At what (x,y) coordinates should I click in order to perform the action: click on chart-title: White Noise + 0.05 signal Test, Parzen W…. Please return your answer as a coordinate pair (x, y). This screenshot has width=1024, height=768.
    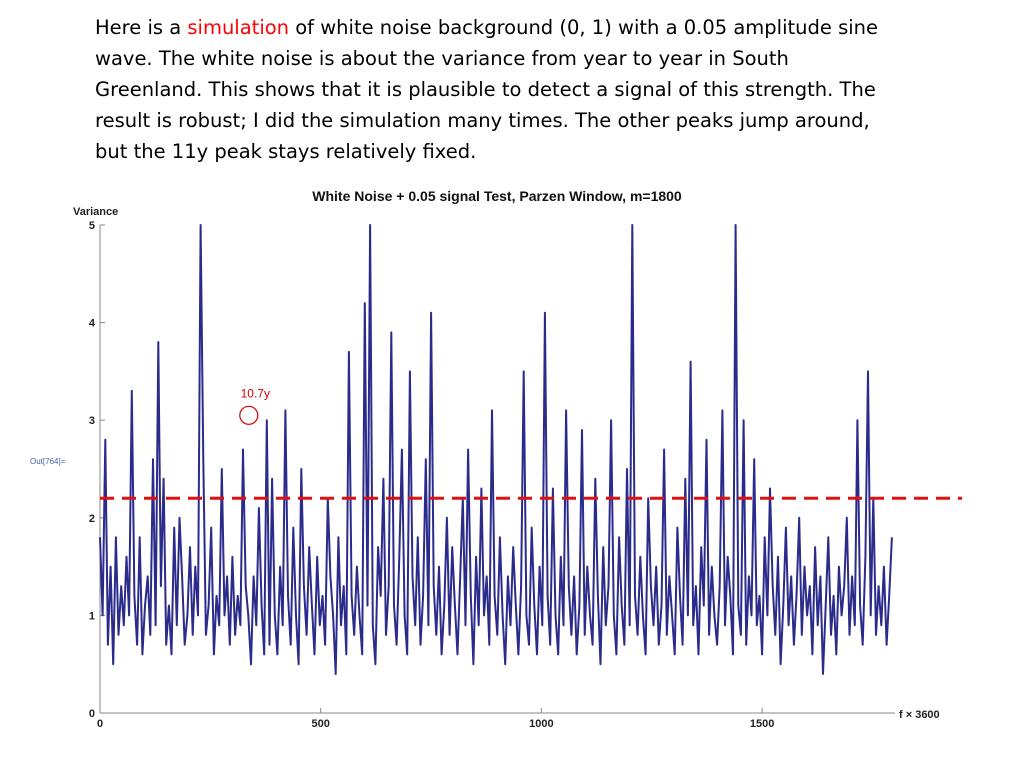
    Looking at the image, I should click on (497, 196).